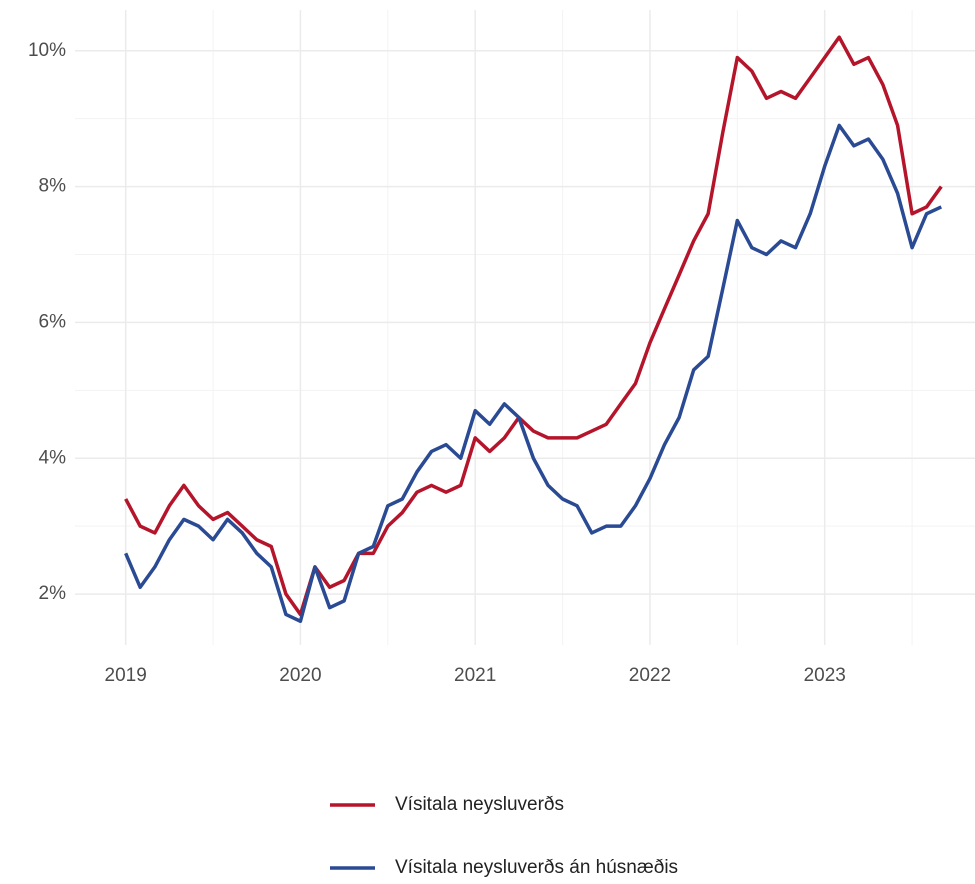 This screenshot has height=884, width=975. I want to click on x-tick-label: 2021, so click(475, 675).